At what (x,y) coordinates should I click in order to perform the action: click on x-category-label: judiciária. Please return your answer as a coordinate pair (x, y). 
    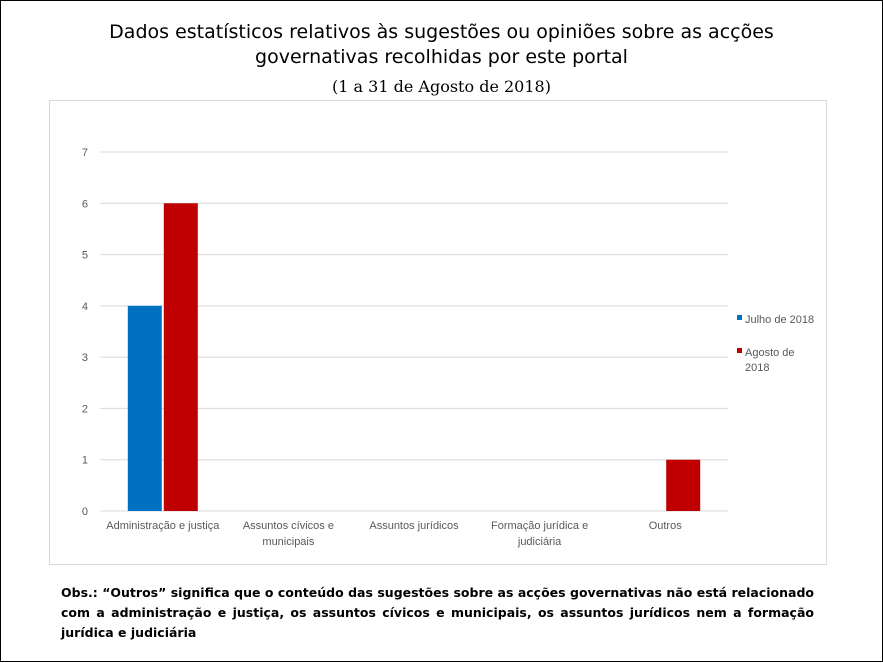
    Looking at the image, I should click on (539, 542).